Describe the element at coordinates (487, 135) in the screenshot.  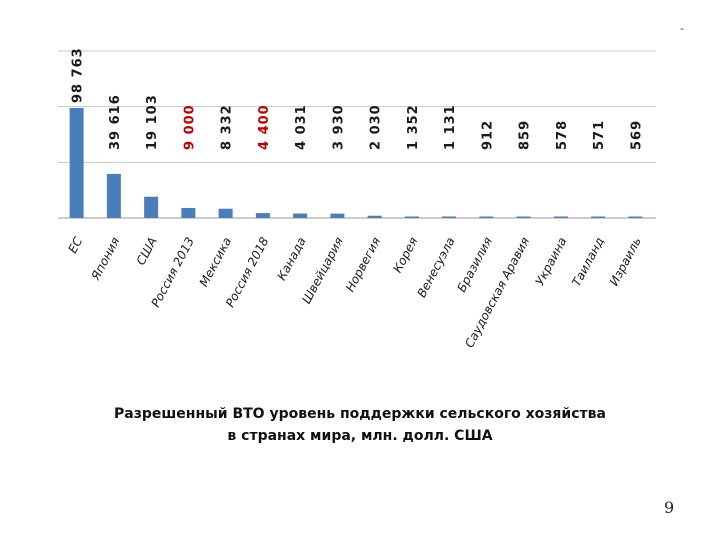
I see `value-label: 912` at that location.